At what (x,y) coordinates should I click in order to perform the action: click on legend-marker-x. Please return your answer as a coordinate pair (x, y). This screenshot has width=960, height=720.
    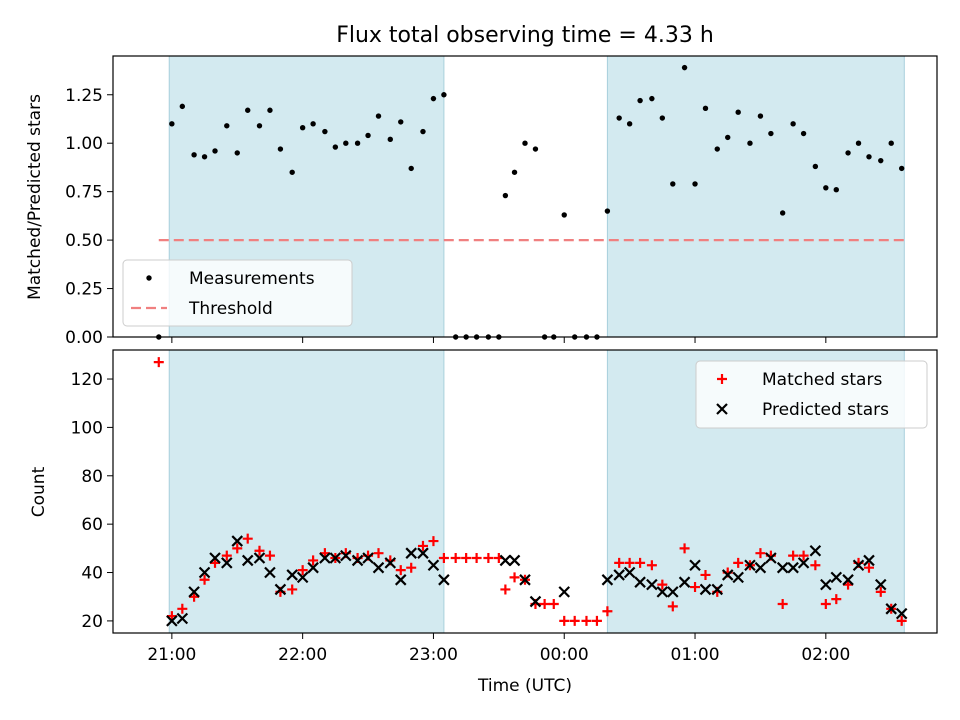
    Looking at the image, I should click on (722, 409).